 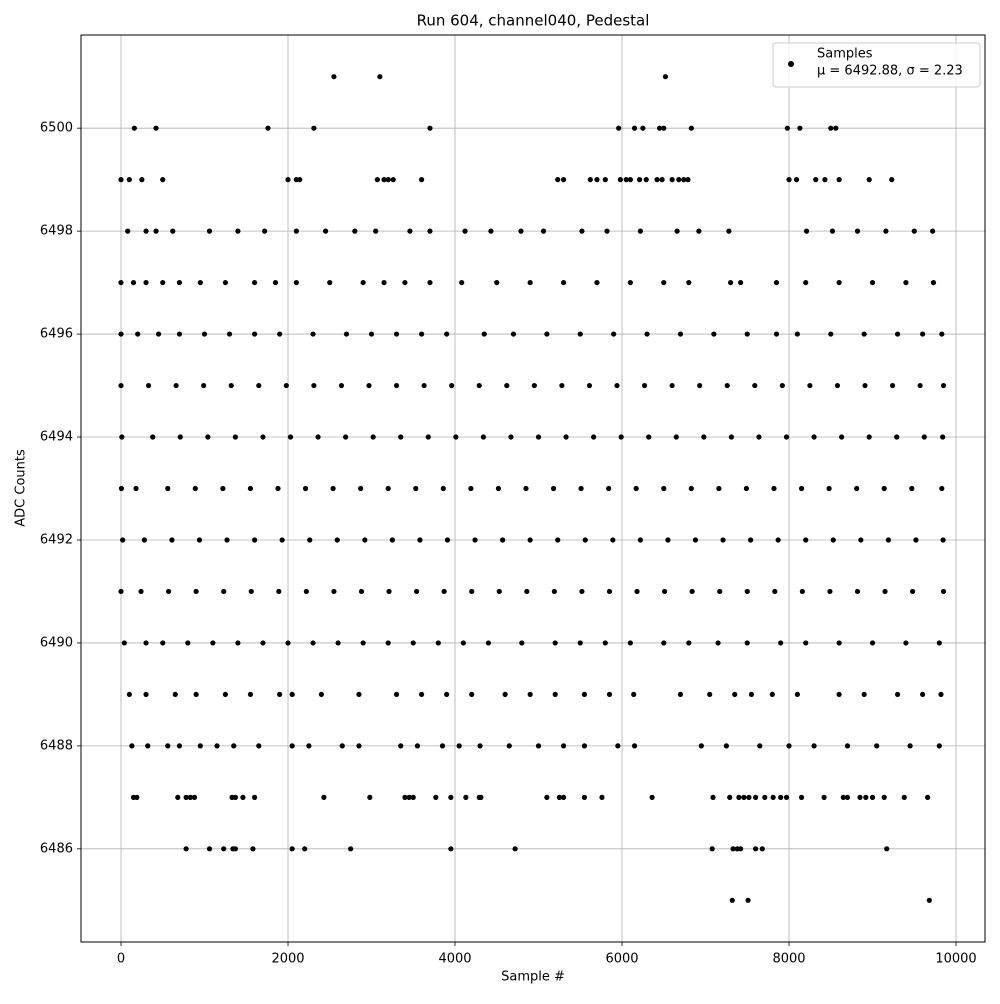 I want to click on x-tick-label: 6000, so click(x=621, y=959).